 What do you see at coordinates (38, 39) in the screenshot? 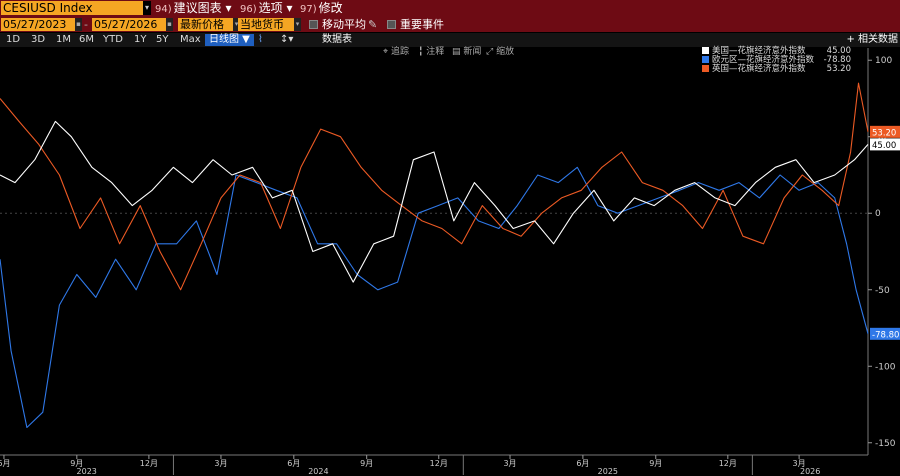
I see `timeframe-3d: 3D` at bounding box center [38, 39].